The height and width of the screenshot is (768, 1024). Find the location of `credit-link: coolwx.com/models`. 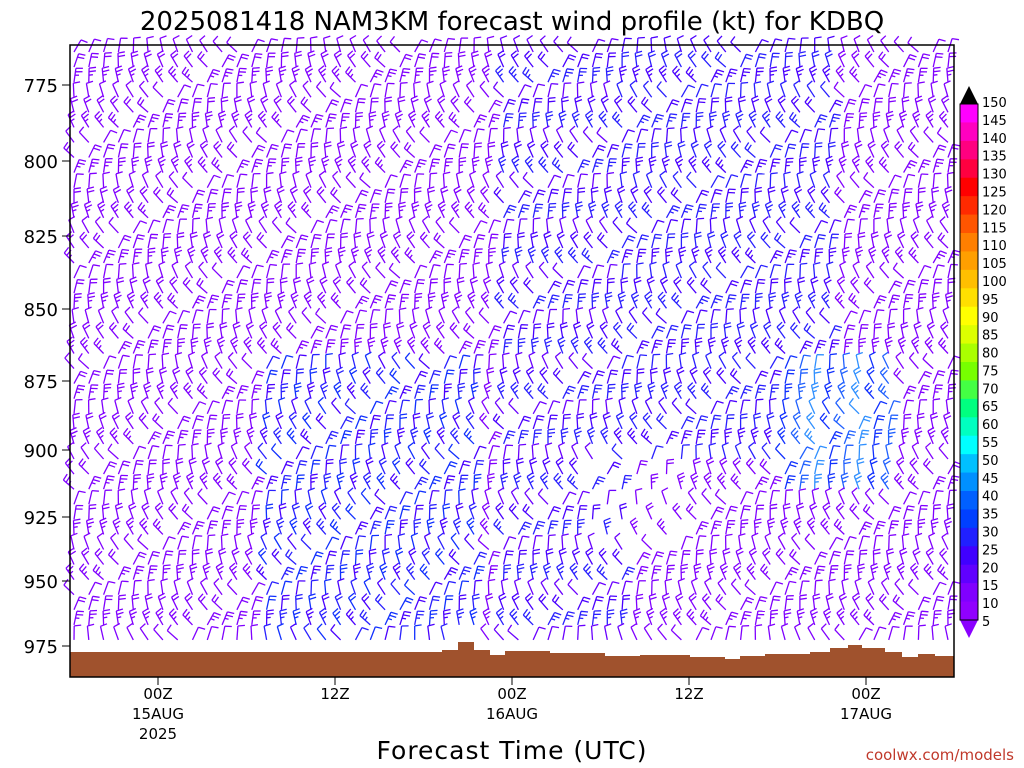

credit-link: coolwx.com/models is located at coordinates (940, 755).